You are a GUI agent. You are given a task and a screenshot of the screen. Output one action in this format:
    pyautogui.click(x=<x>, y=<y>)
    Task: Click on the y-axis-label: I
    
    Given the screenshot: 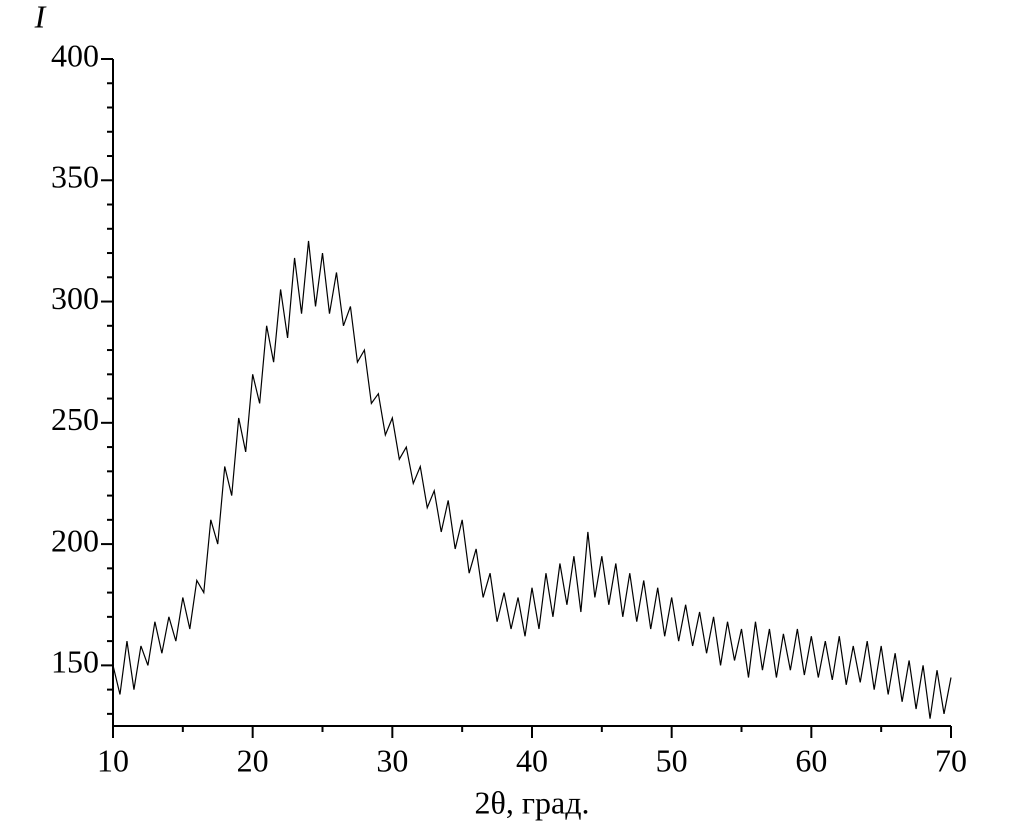 What is the action you would take?
    pyautogui.click(x=40, y=17)
    